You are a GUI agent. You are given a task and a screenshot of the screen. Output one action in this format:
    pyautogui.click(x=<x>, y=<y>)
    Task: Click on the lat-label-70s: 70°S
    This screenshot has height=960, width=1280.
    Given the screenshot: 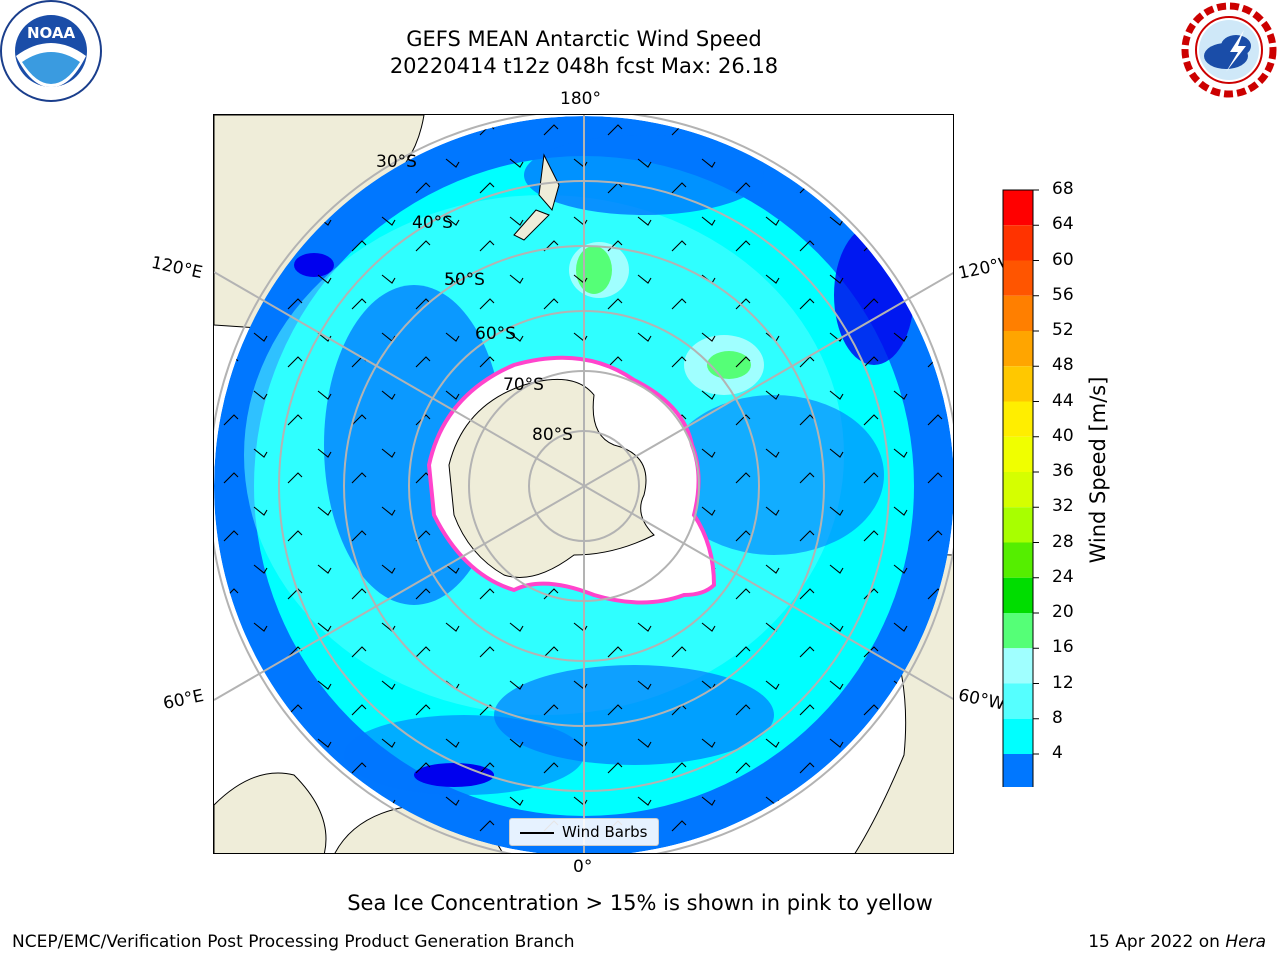 What is the action you would take?
    pyautogui.click(x=523, y=385)
    